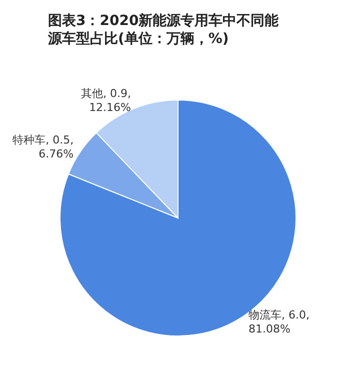 This screenshot has width=339, height=387. I want to click on slice-label: 物流车, 6.0, 81.08%, so click(279, 322).